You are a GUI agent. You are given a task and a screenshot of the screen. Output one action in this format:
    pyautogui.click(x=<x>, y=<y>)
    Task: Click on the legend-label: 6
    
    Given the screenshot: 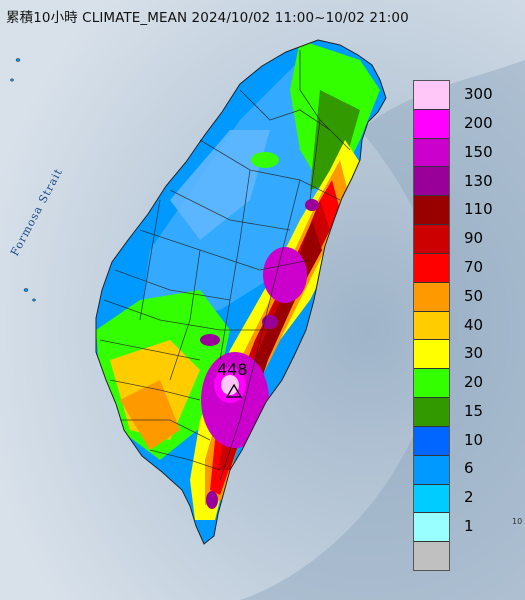 What is the action you would take?
    pyautogui.click(x=469, y=468)
    